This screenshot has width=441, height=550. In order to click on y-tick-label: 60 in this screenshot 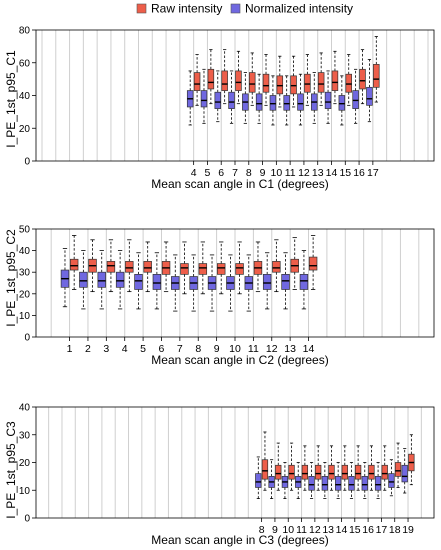, I will do `click(25, 63)`.